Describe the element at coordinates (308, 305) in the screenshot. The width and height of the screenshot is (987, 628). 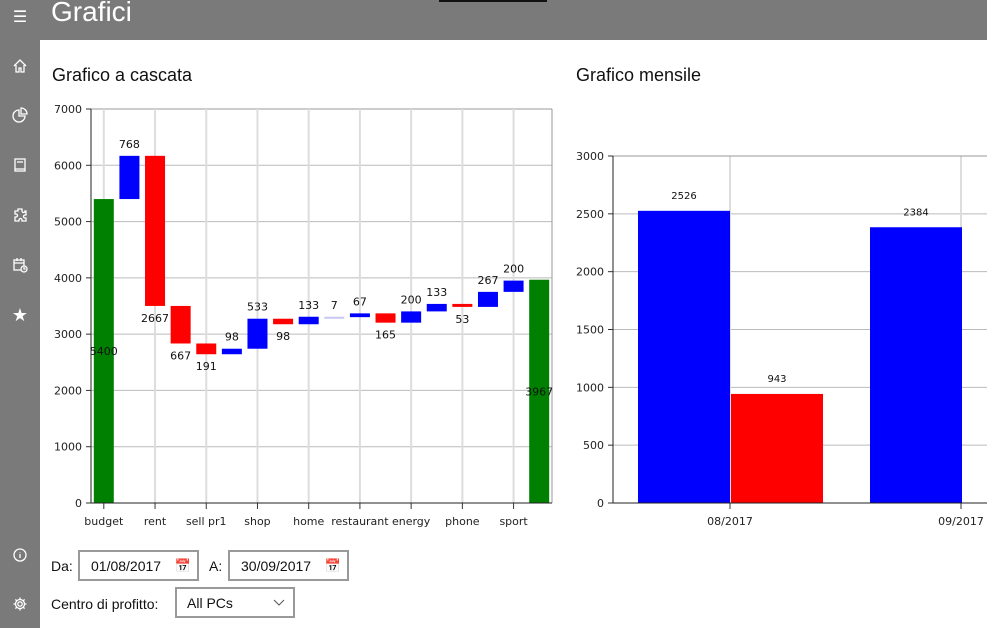
I see `data-label: 133` at that location.